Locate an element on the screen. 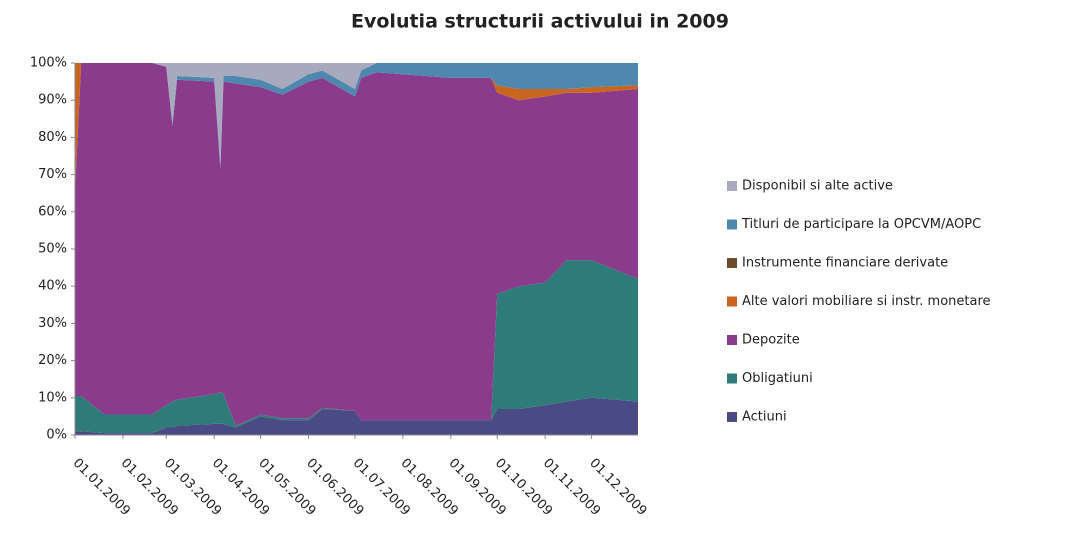 Image resolution: width=1078 pixels, height=535 pixels. legend-label: Titluri de participare la OPCVM/AOPC is located at coordinates (861, 224).